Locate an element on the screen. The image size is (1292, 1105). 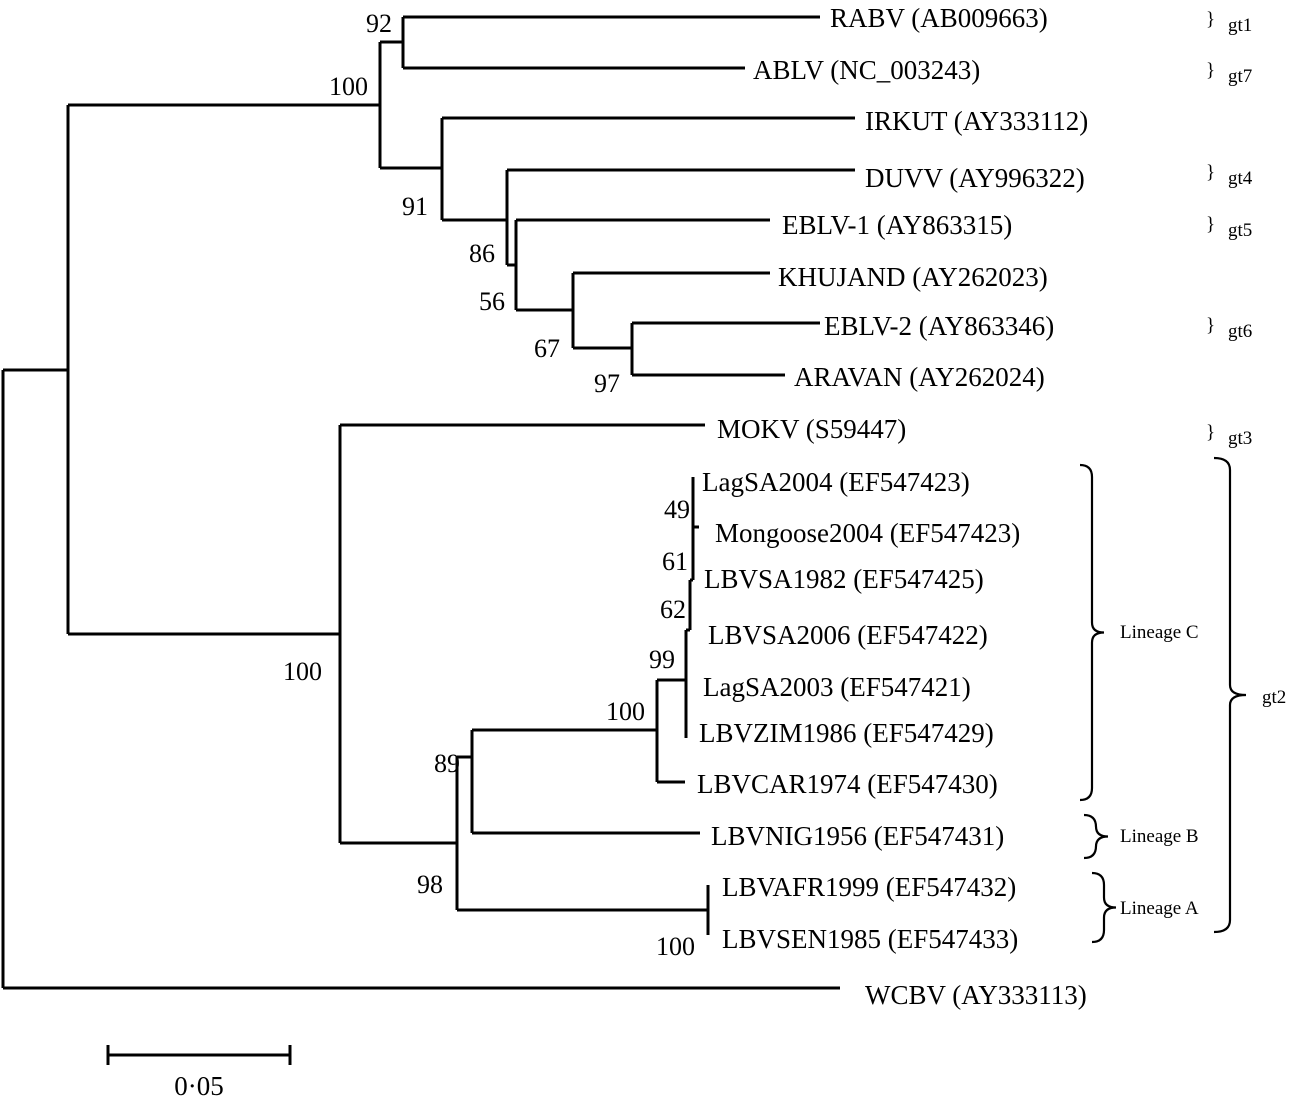
taxon-label: ARAVAN (AY262024) is located at coordinates (919, 377).